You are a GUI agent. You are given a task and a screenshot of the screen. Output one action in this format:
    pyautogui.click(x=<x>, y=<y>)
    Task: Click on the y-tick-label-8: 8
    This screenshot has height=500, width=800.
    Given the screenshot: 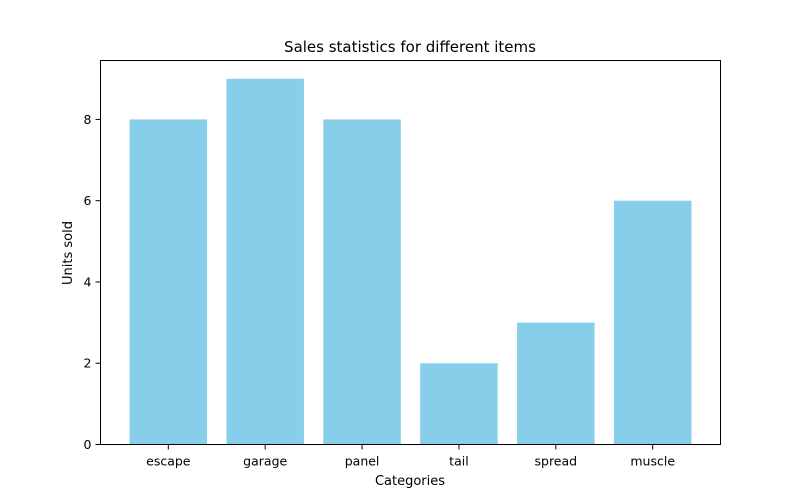 What is the action you would take?
    pyautogui.click(x=88, y=119)
    